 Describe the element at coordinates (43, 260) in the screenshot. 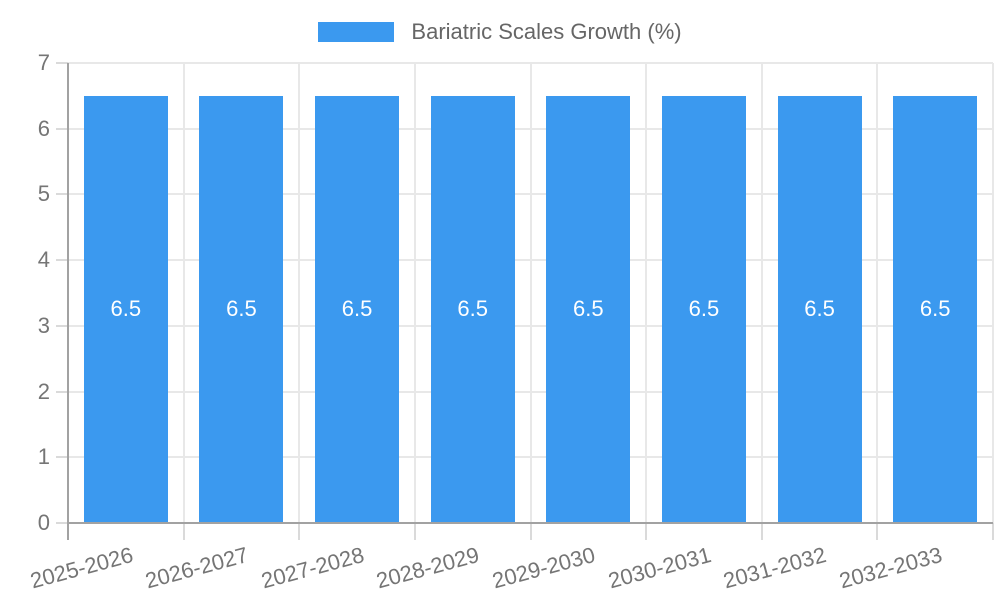

I see `y-axis-tick-label: 4` at that location.